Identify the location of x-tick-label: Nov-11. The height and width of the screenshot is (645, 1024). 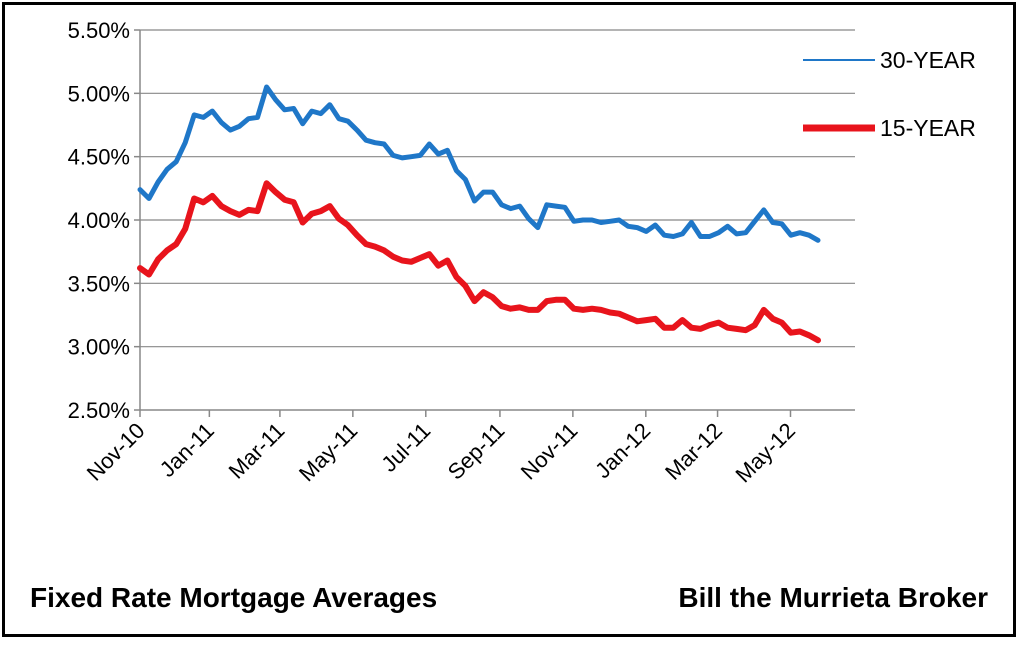
(549, 451).